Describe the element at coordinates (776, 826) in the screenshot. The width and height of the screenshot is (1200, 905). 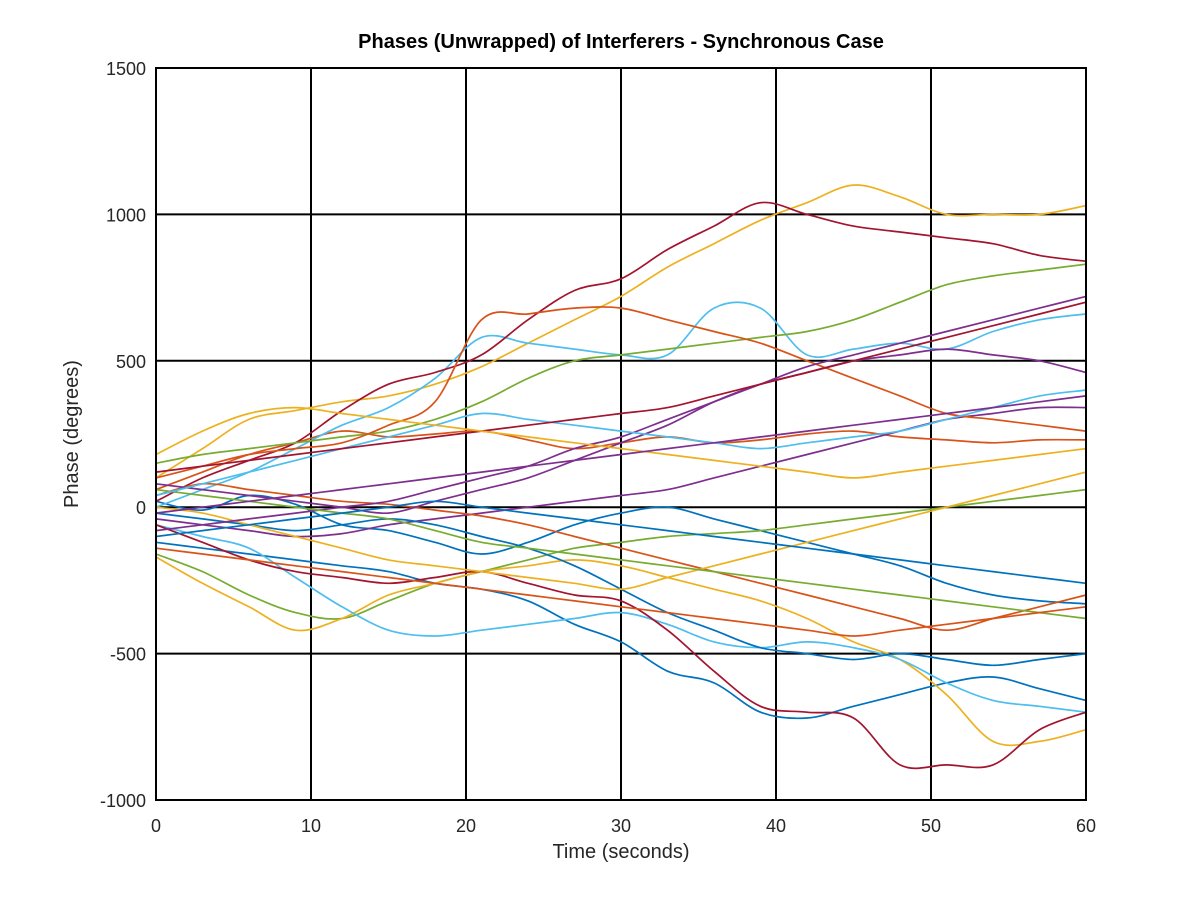
I see `x-tick-label: 40` at that location.